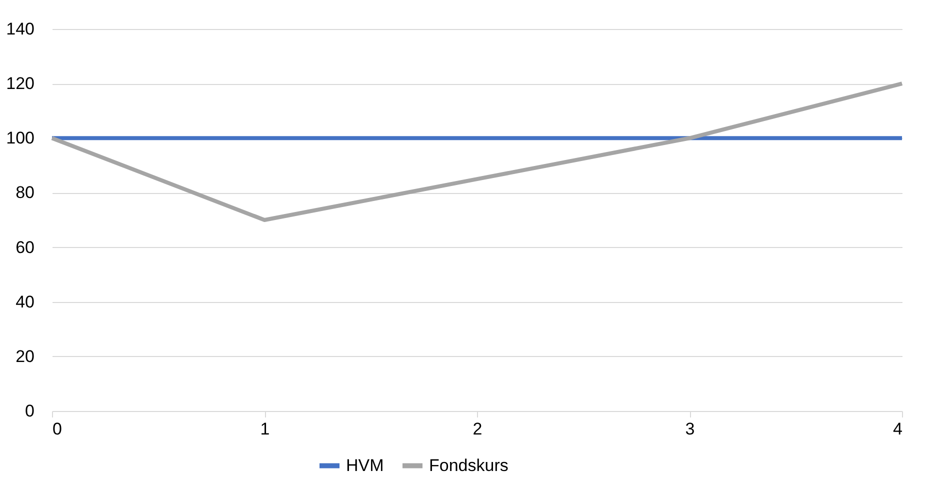 The height and width of the screenshot is (492, 927). Describe the element at coordinates (25, 302) in the screenshot. I see `y-tick-label: 40` at that location.